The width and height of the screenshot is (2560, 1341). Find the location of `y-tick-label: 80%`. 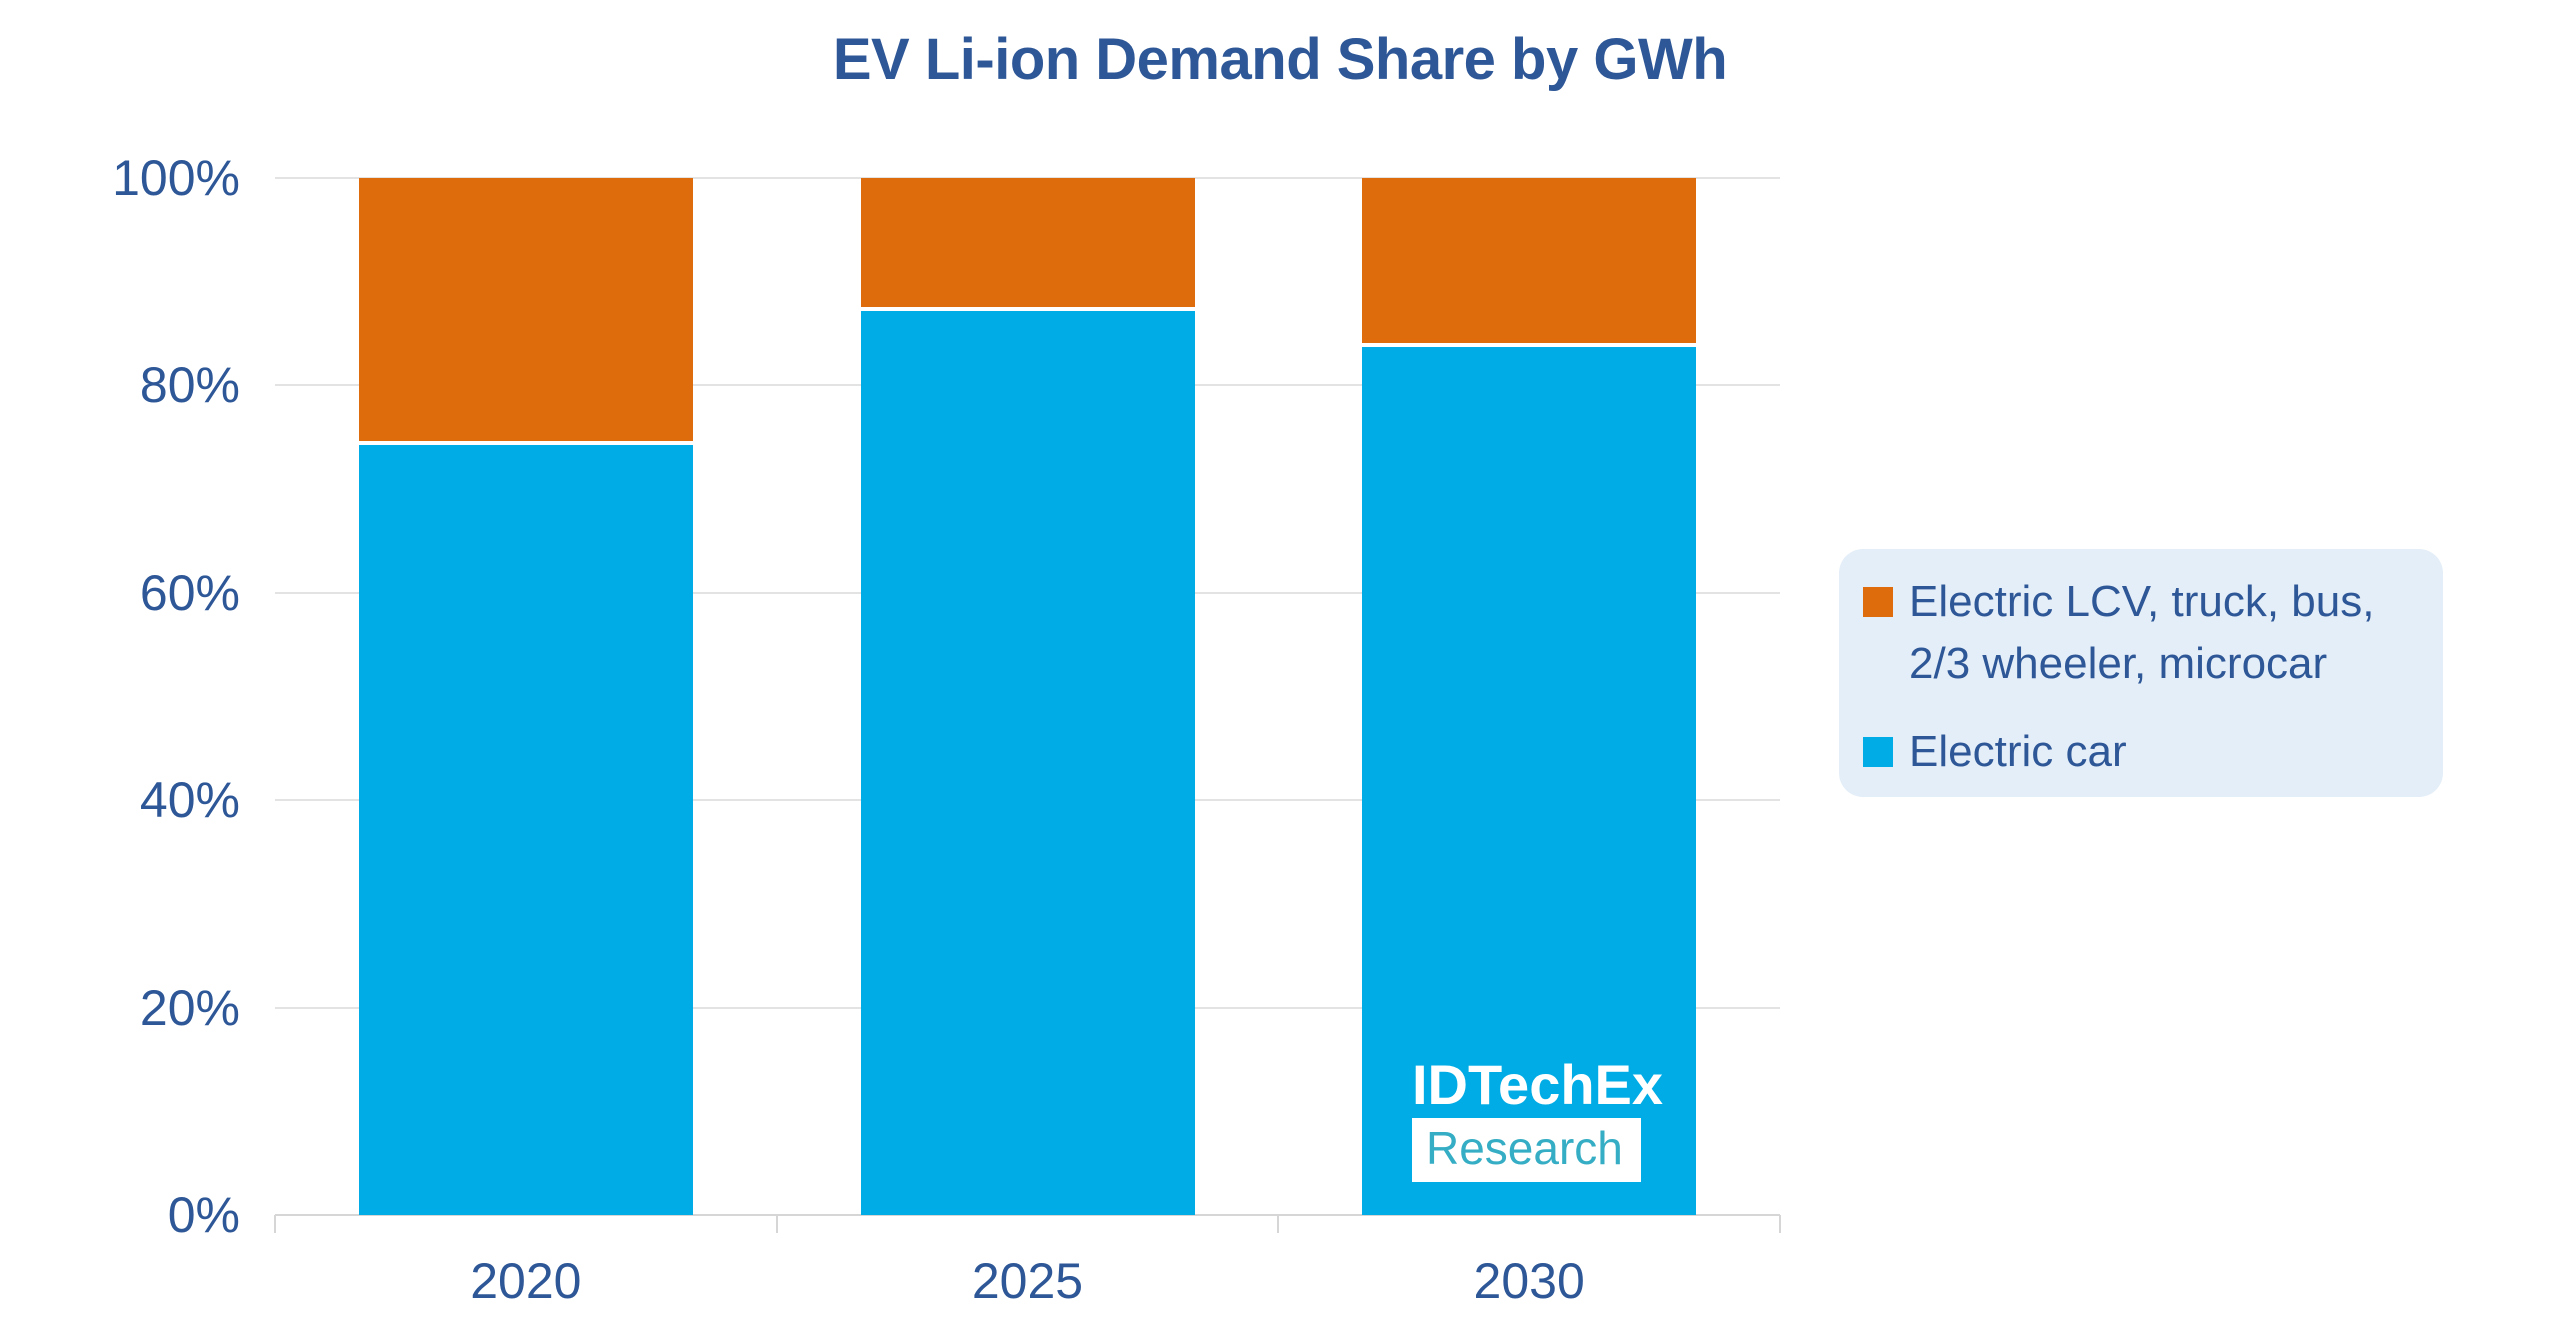

y-tick-label: 80% is located at coordinates (189, 385).